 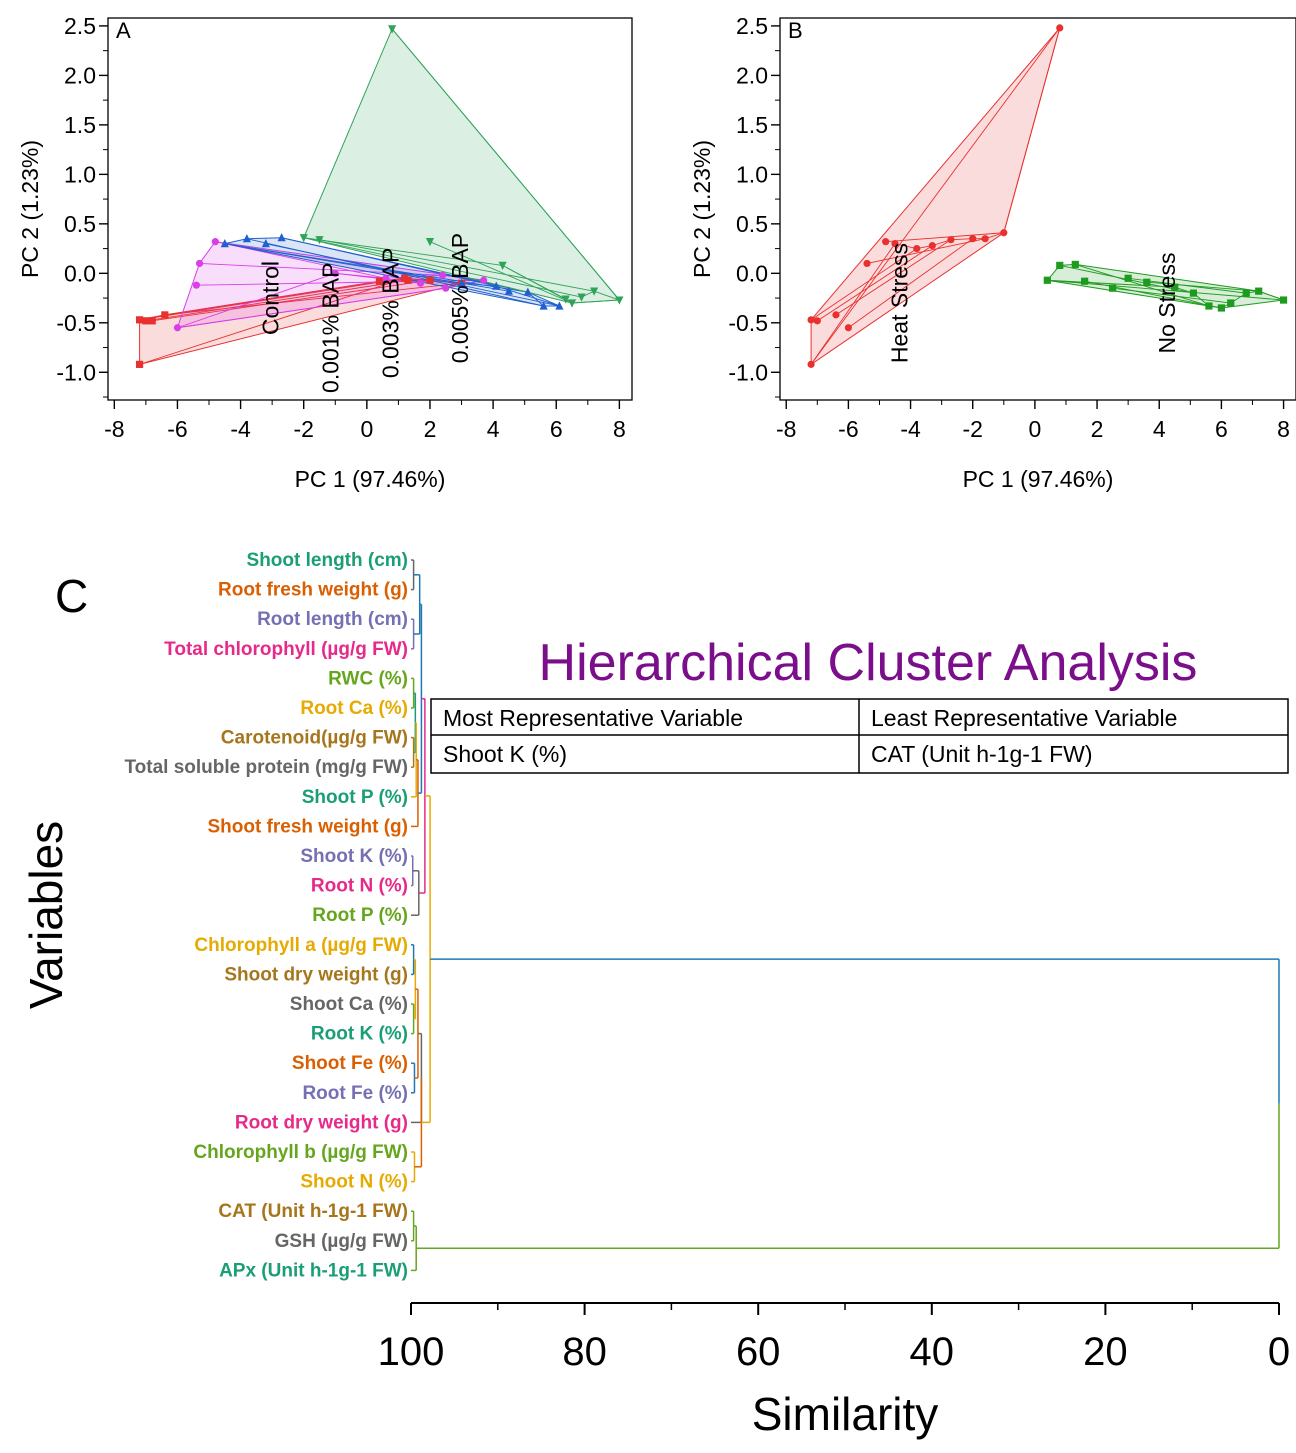 I want to click on group-label: 0.001% BAP, so click(x=330, y=328).